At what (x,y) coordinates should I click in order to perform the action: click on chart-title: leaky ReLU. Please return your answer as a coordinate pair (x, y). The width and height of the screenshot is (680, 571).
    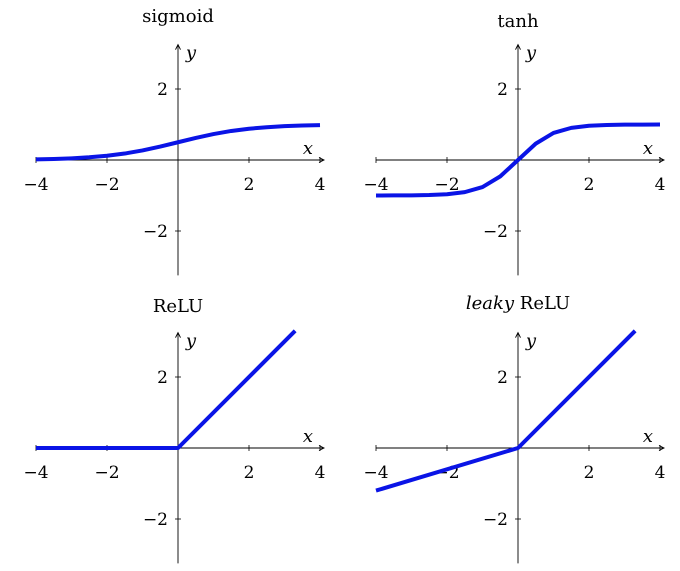
    Looking at the image, I should click on (518, 303).